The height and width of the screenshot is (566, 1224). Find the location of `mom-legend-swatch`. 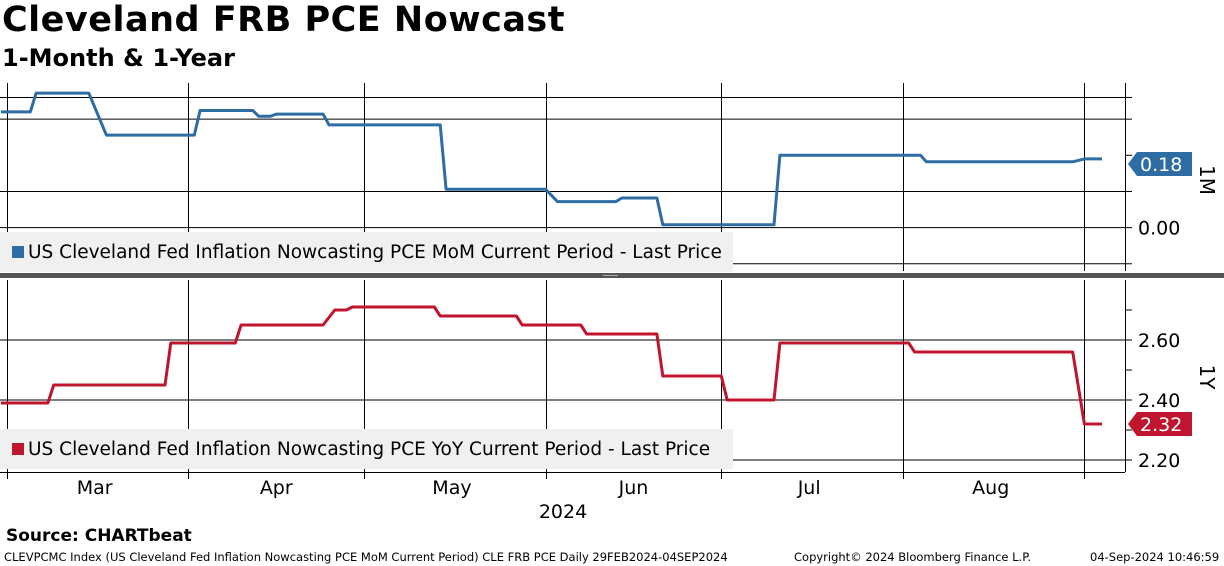

mom-legend-swatch is located at coordinates (18, 252).